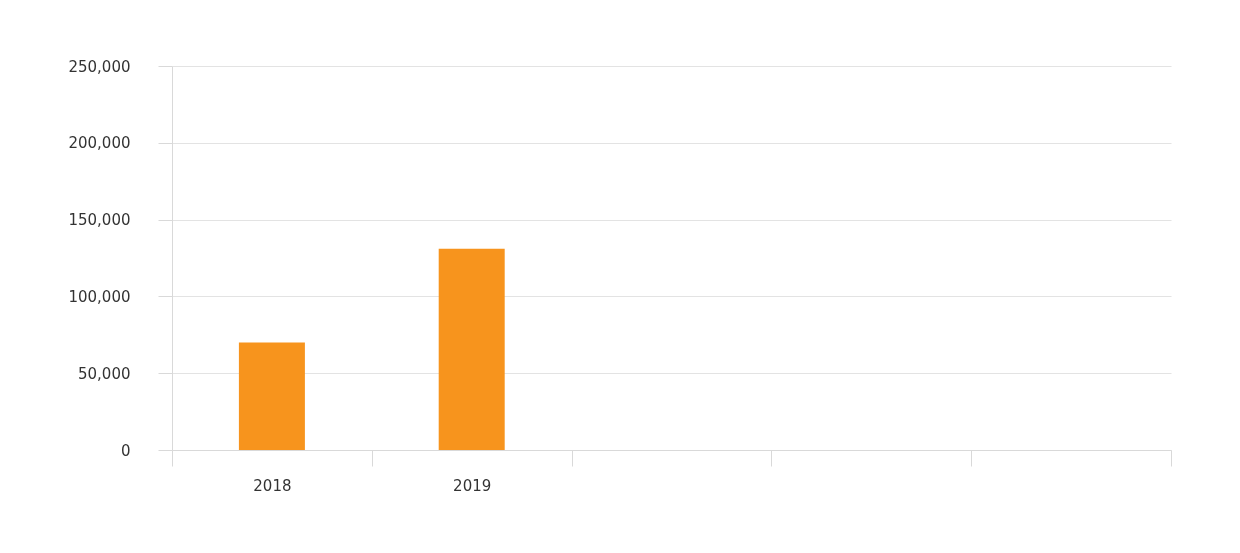 The image size is (1240, 553). I want to click on y-tick-label: 50,000, so click(104, 373).